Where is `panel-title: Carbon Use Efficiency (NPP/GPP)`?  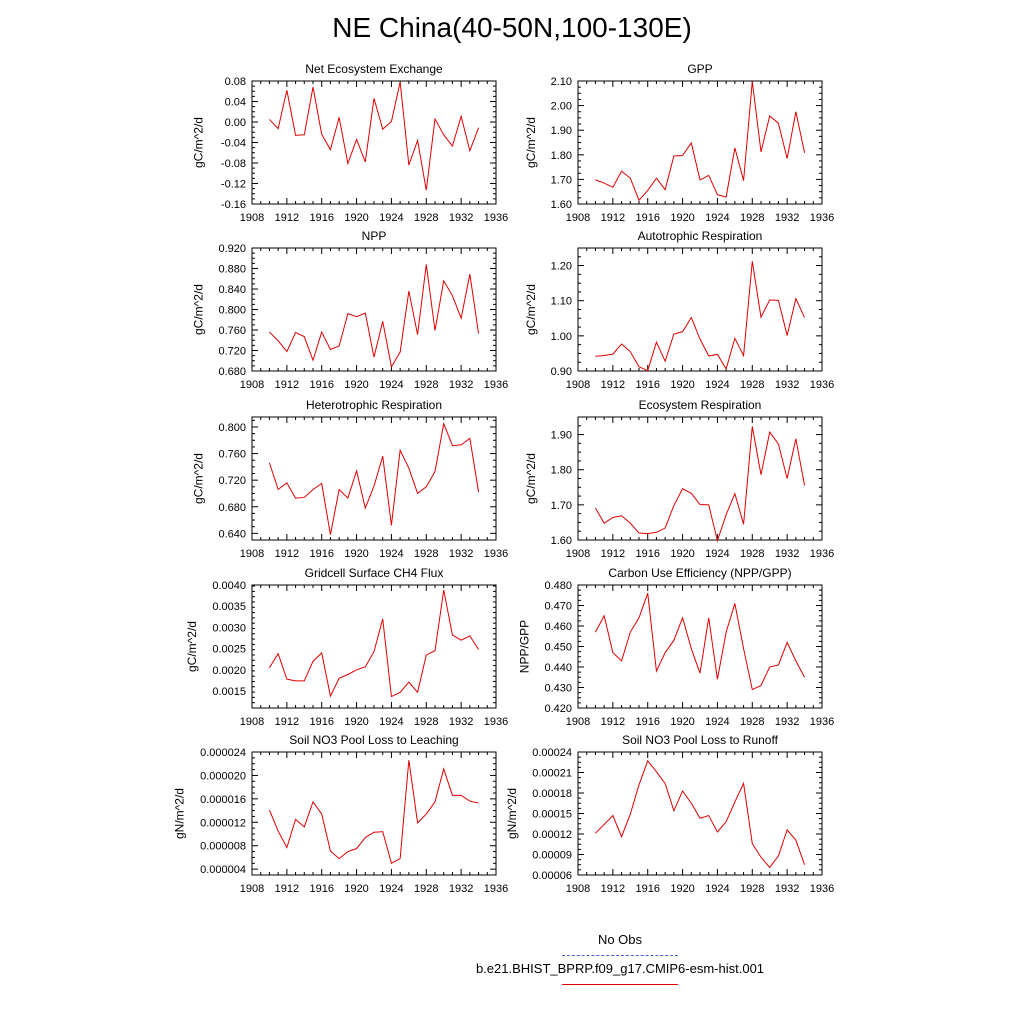 panel-title: Carbon Use Efficiency (NPP/GPP) is located at coordinates (699, 573).